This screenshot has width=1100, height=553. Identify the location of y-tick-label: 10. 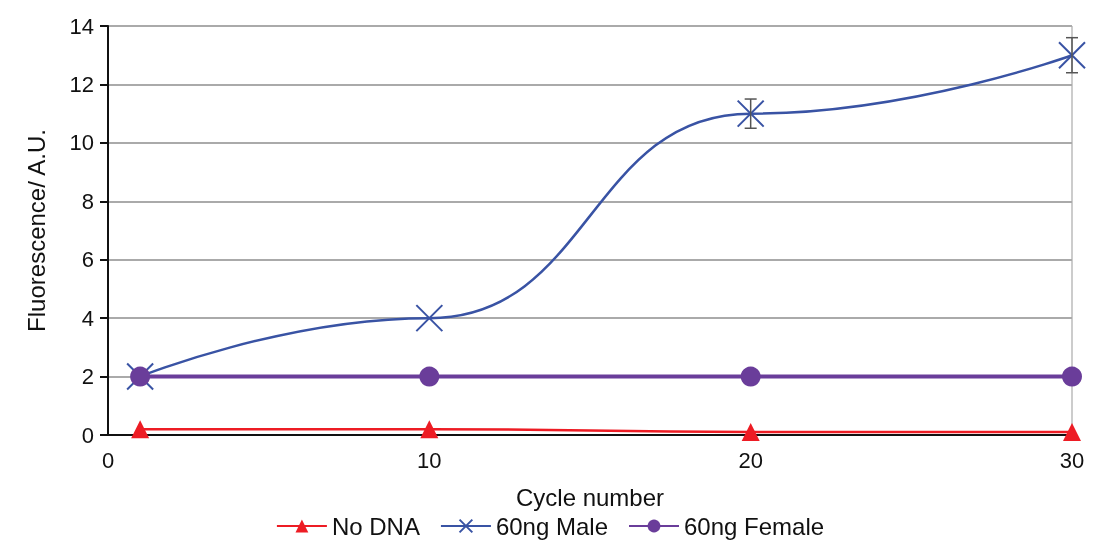
(81, 143).